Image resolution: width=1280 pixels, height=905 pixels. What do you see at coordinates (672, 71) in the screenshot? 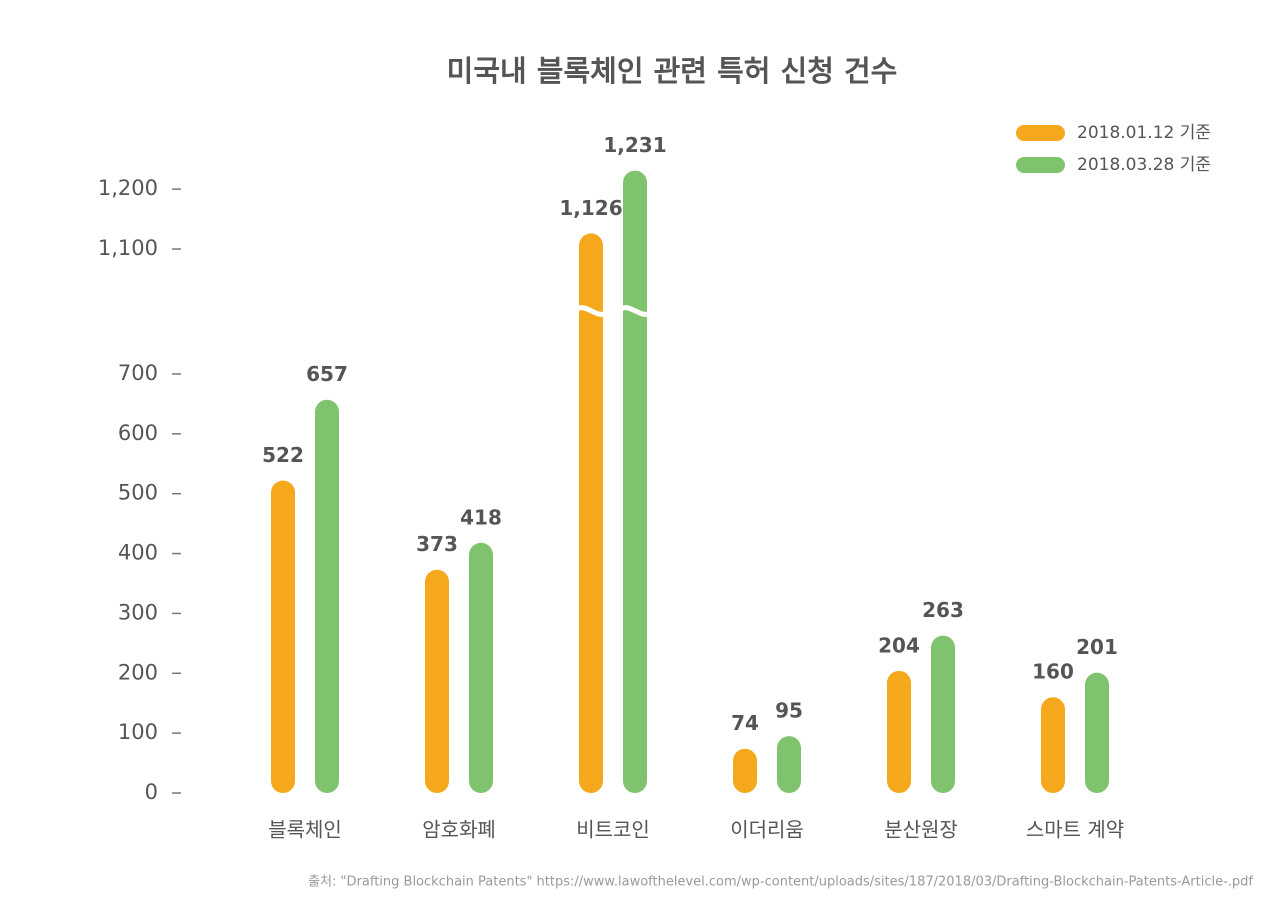
I see `chart-title: 미국내 블록체인 관련 특허 신청 건수` at bounding box center [672, 71].